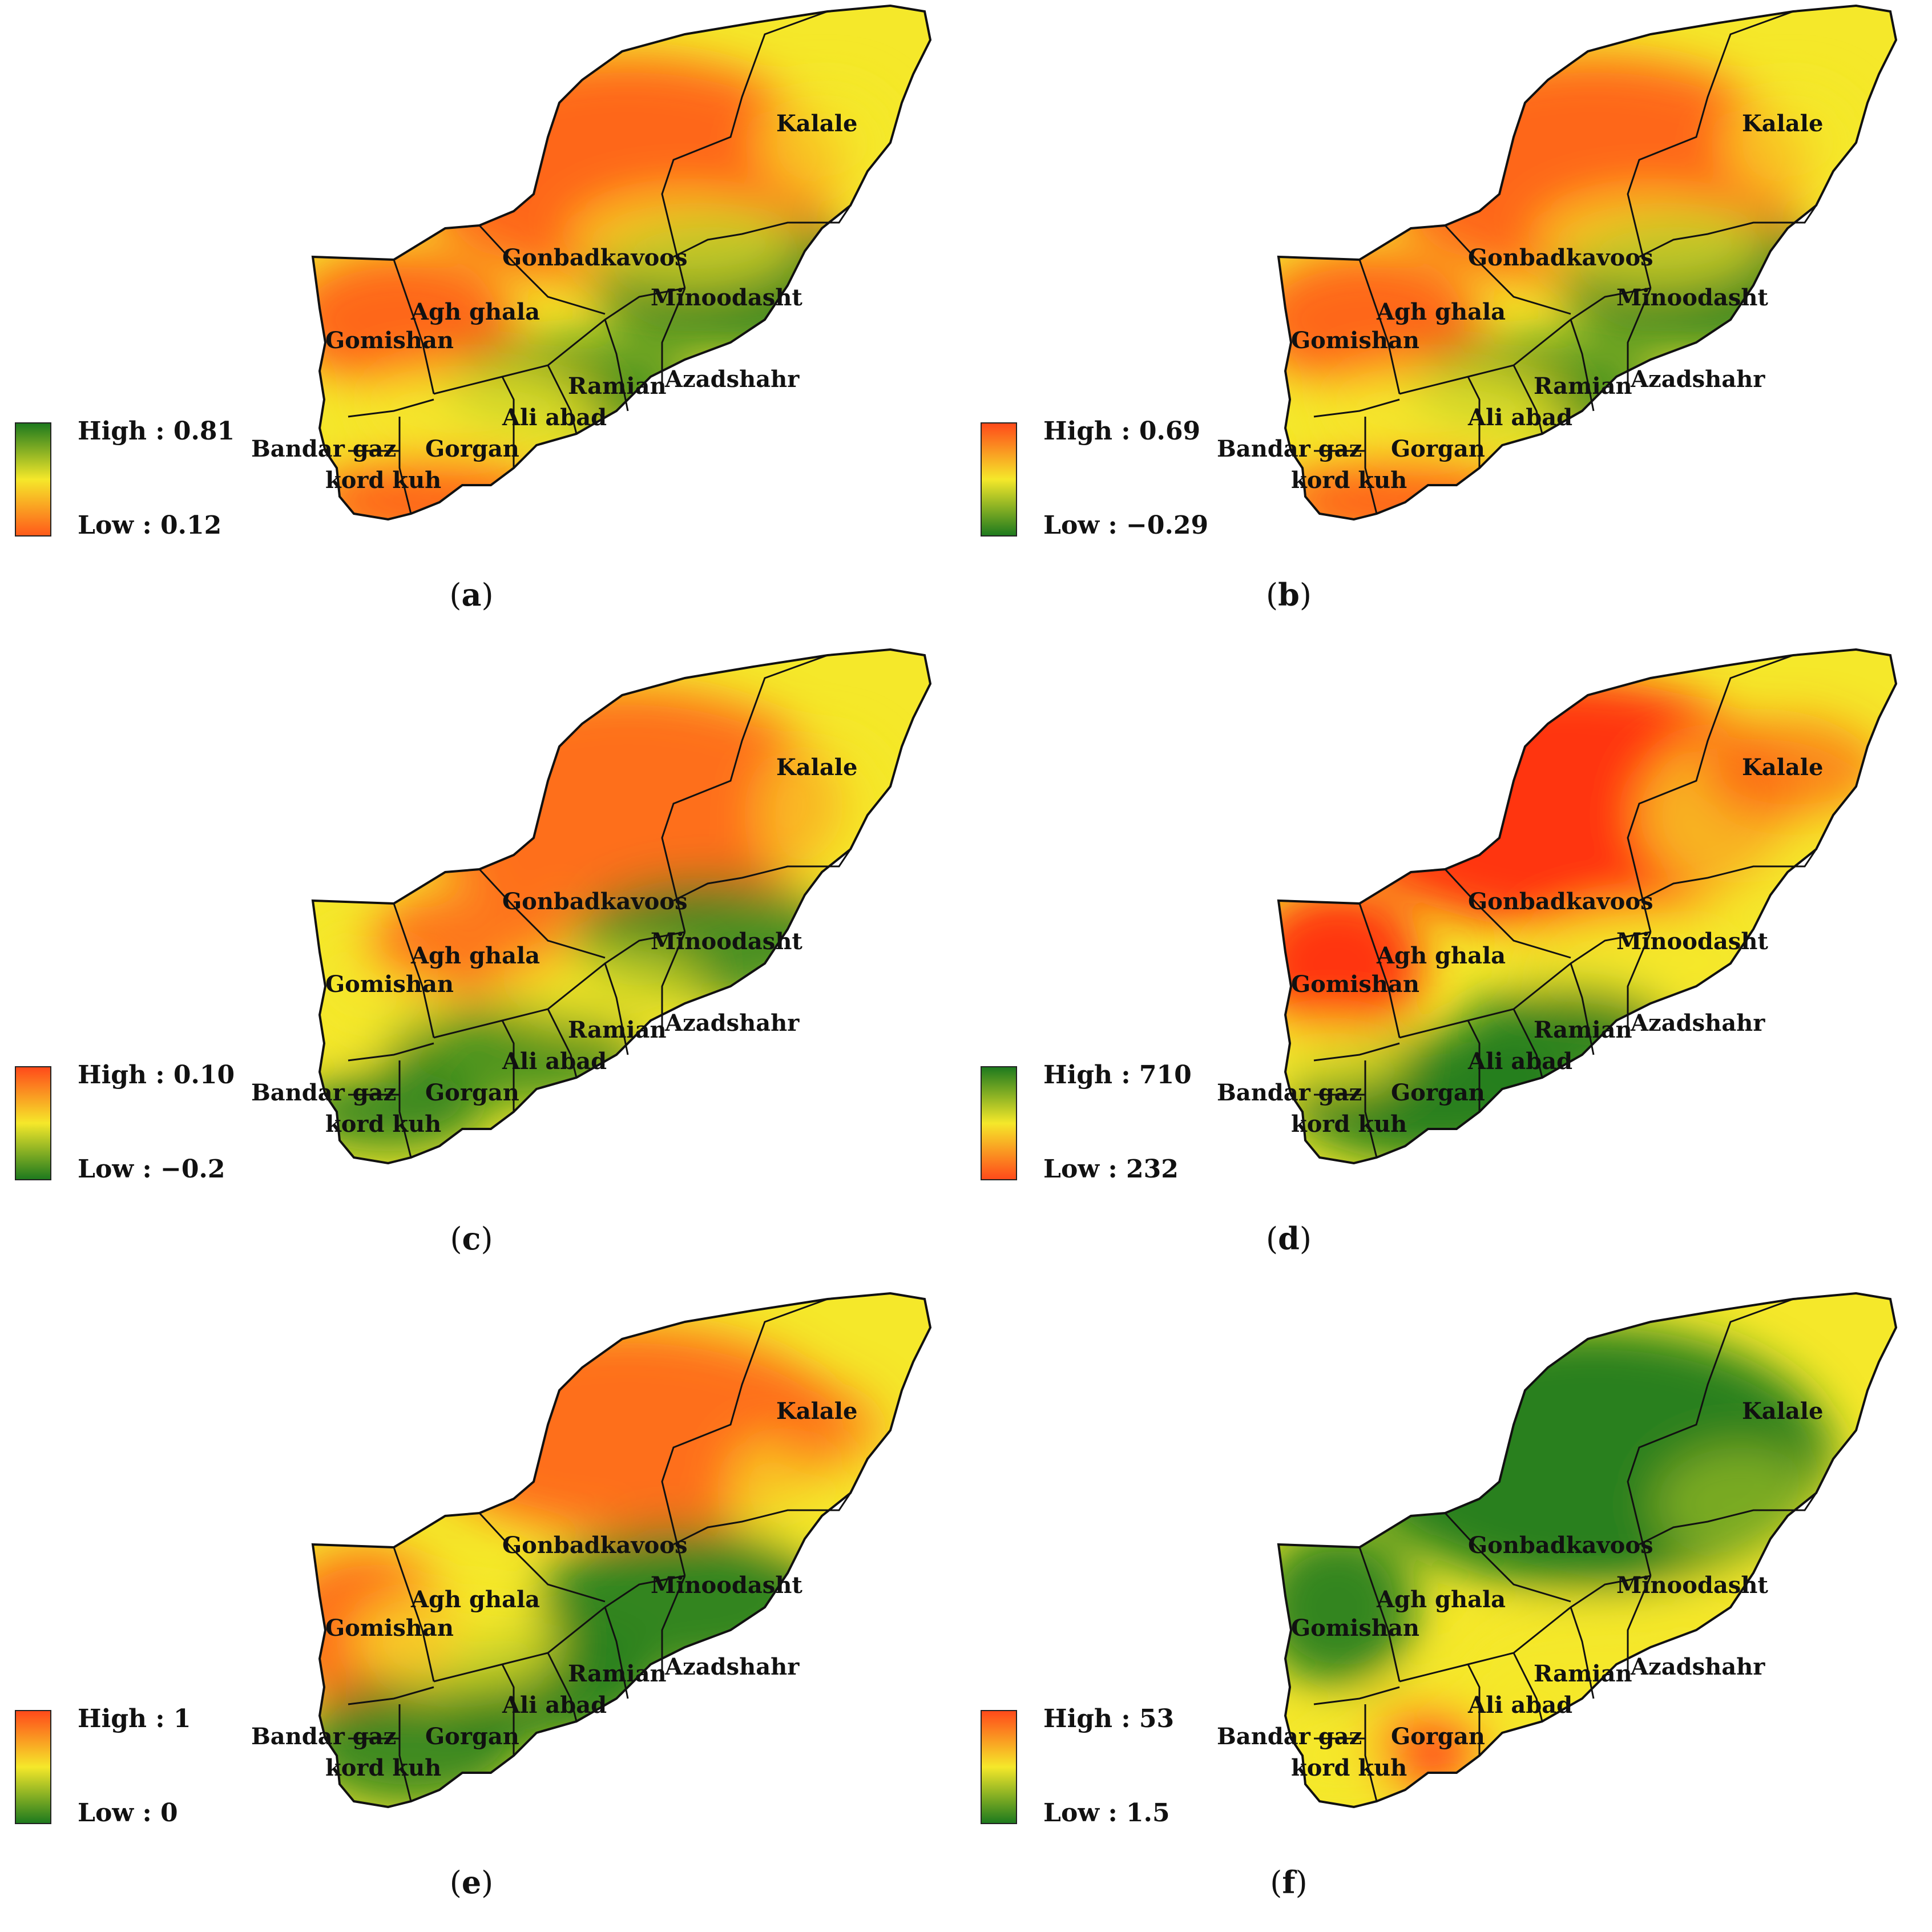 The image size is (1932, 1932). I want to click on caption-letter: e, so click(471, 1883).